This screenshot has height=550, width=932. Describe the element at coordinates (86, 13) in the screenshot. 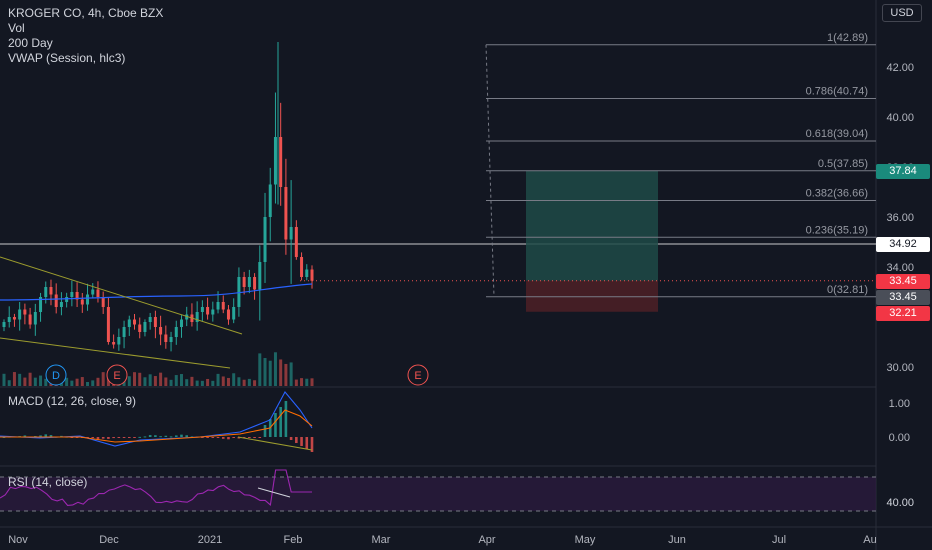

I see `symbol-title: KROGER CO, 4h, Cboe BZX` at that location.